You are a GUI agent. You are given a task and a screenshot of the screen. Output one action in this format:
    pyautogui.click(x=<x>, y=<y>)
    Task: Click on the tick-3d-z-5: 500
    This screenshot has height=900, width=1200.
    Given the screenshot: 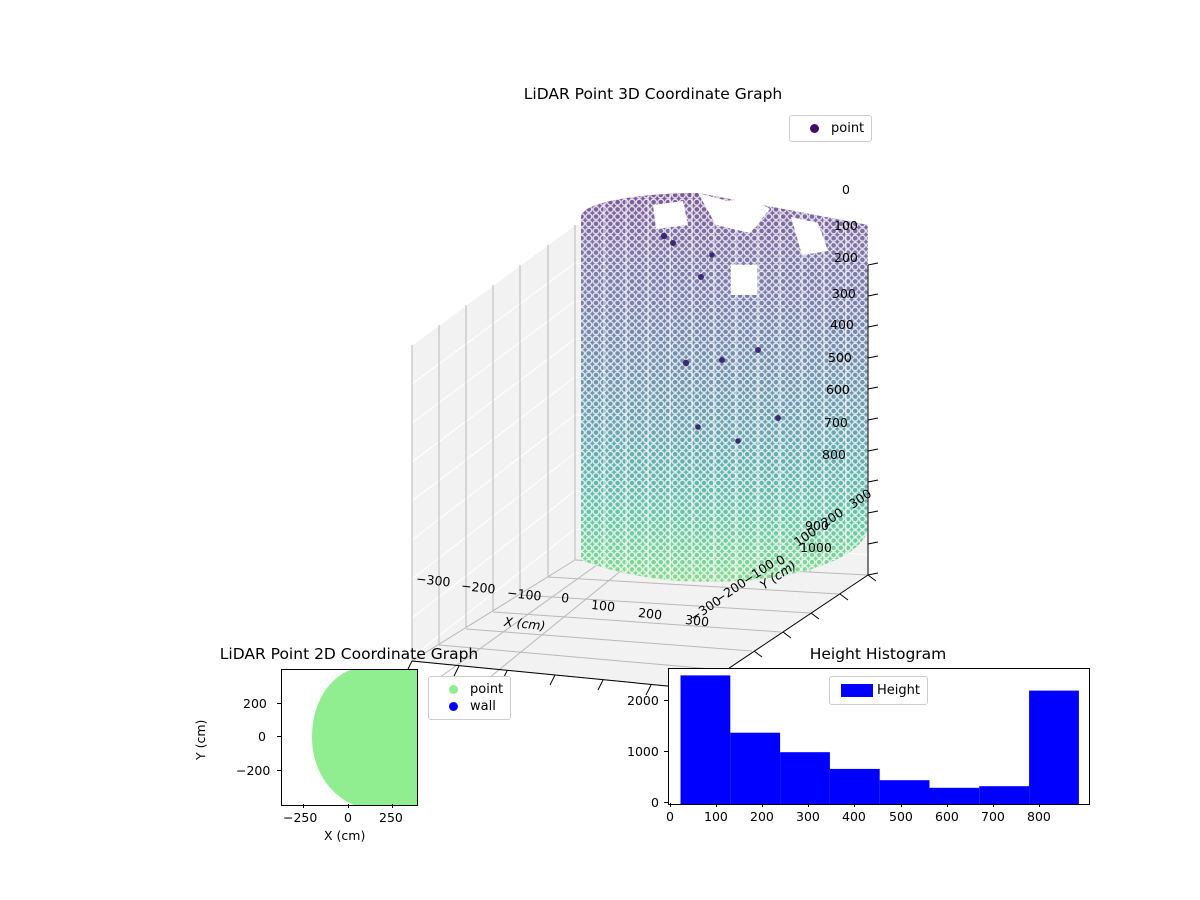 What is the action you would take?
    pyautogui.click(x=840, y=357)
    